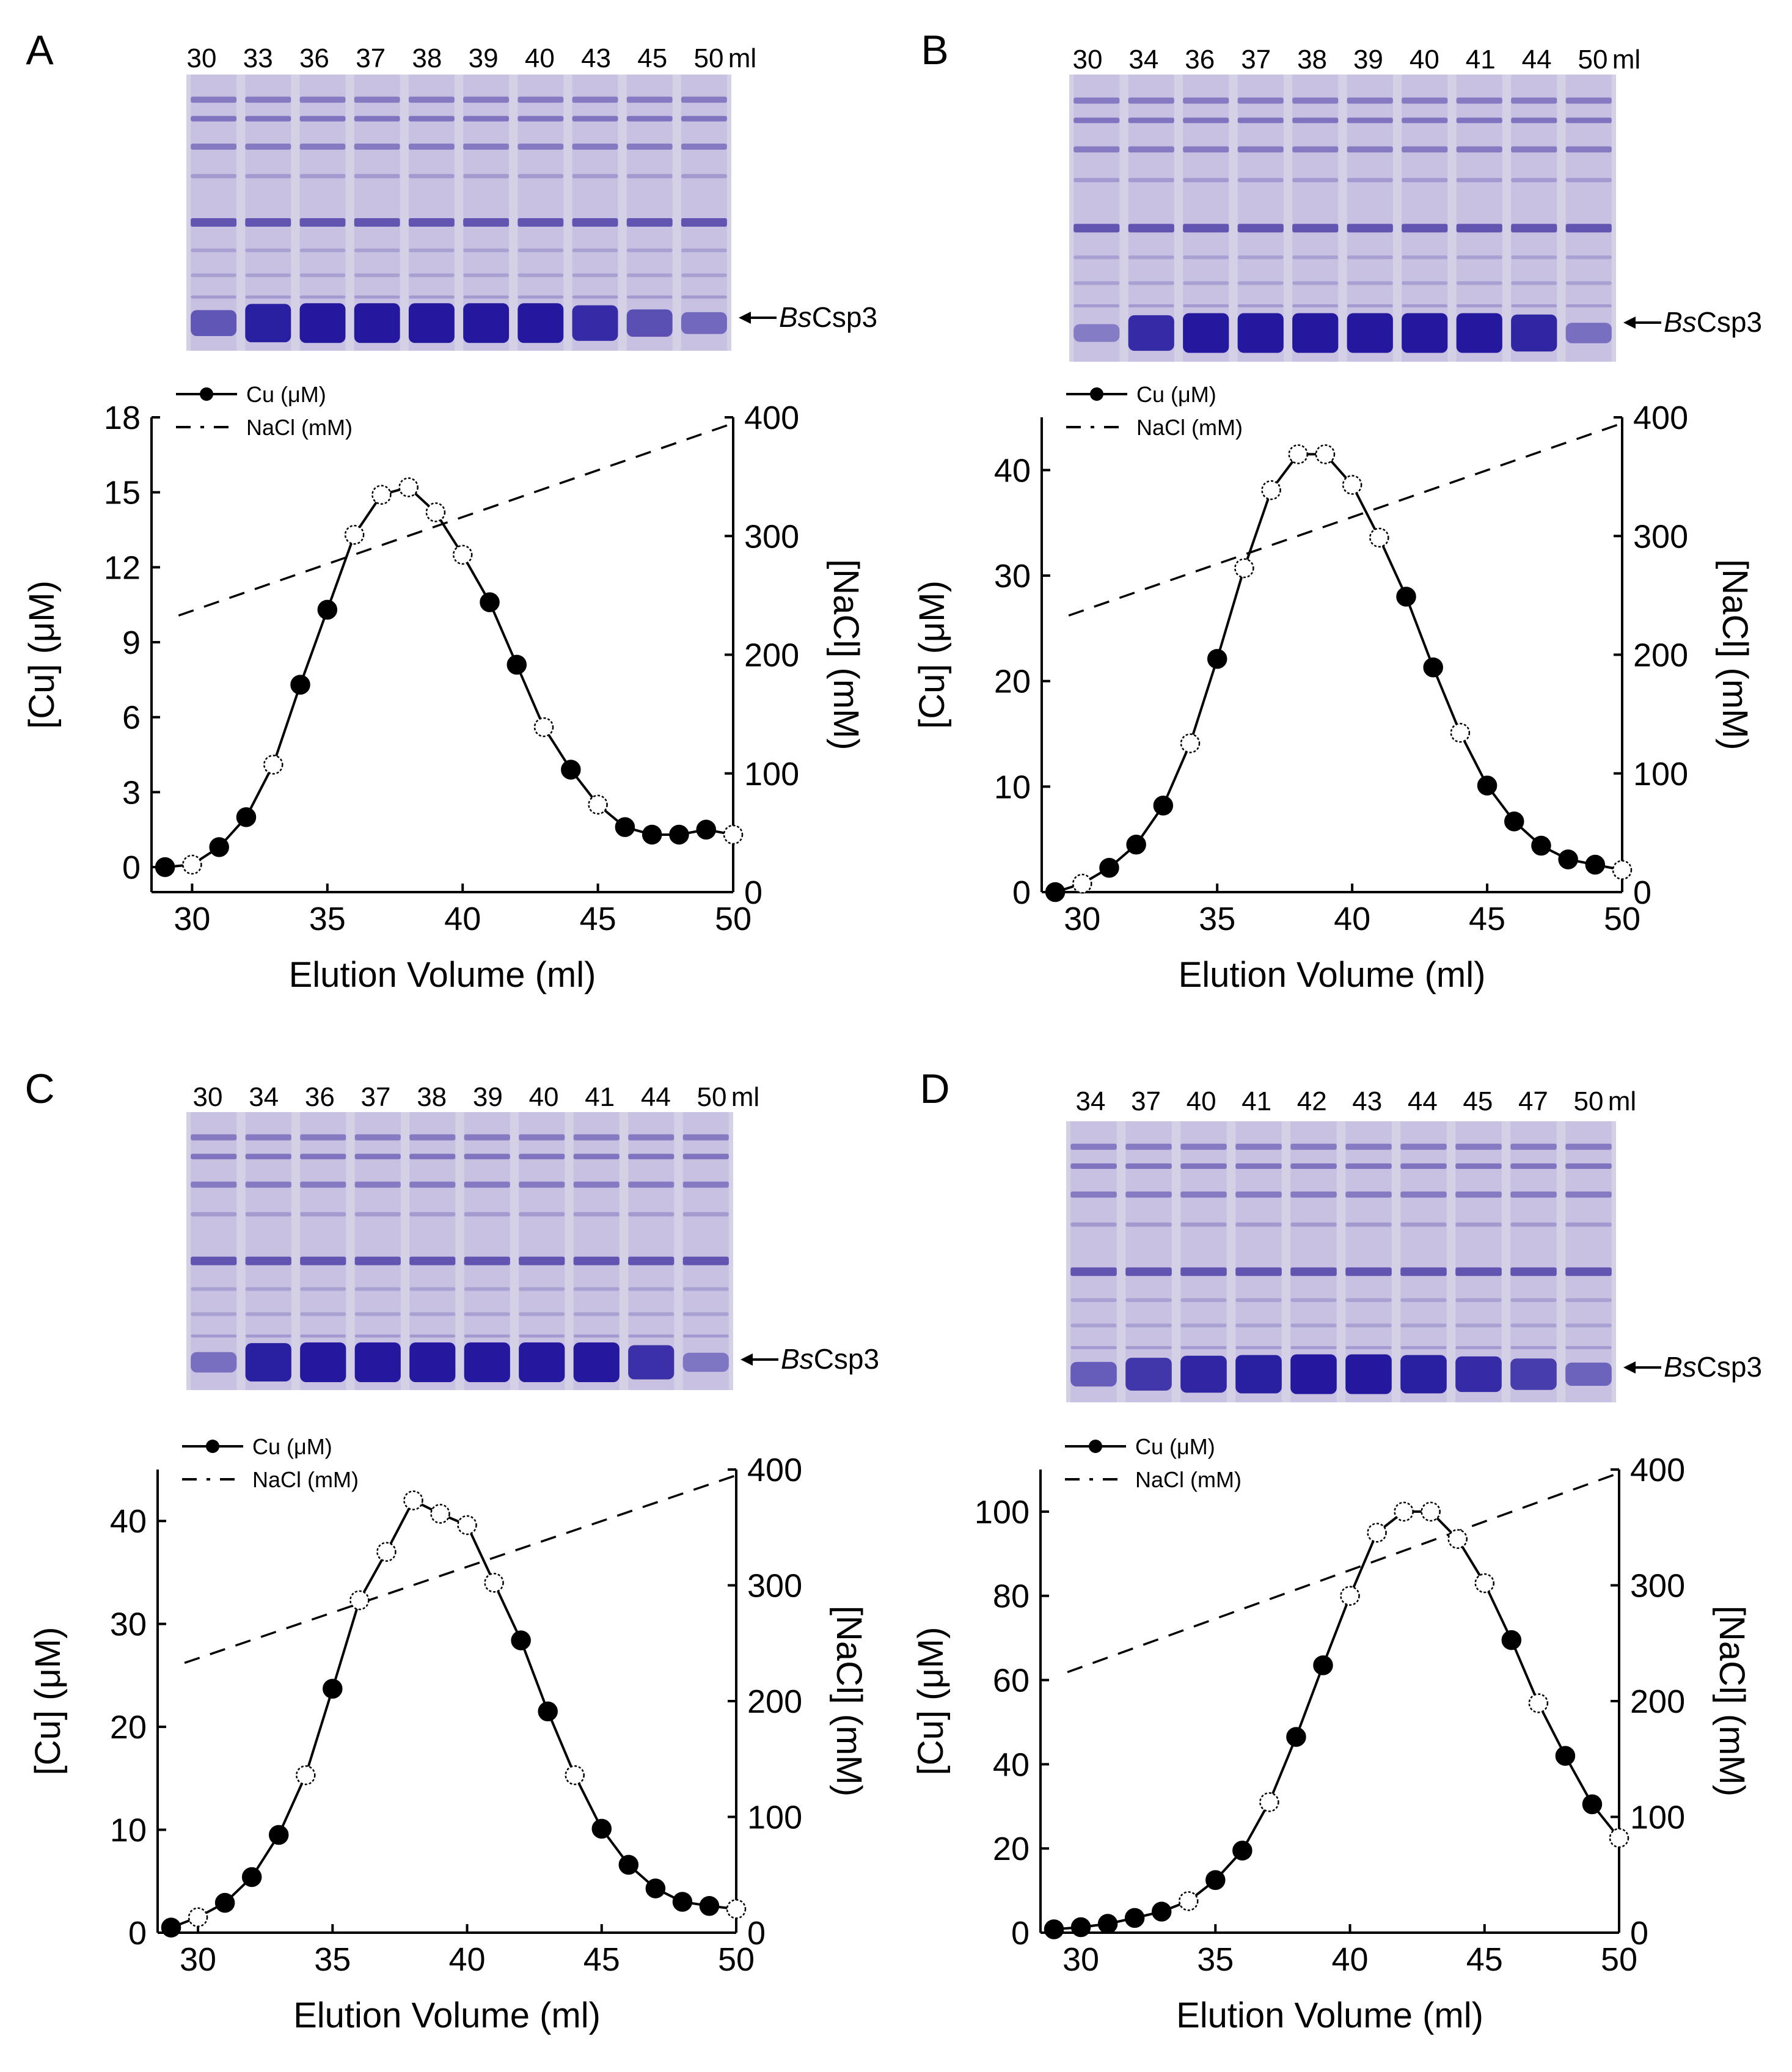 Image resolution: width=1792 pixels, height=2072 pixels. What do you see at coordinates (122, 567) in the screenshot?
I see `y-tick-label: 12` at bounding box center [122, 567].